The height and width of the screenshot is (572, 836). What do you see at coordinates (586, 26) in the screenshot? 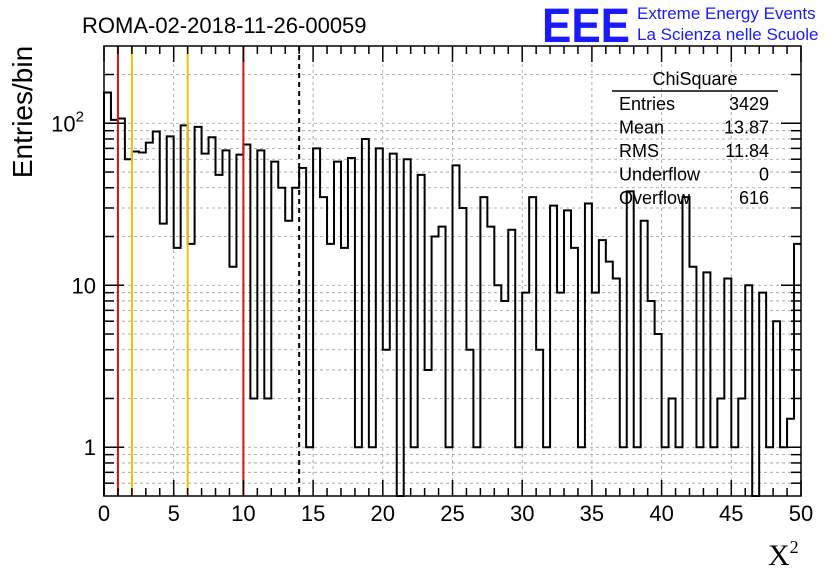
I see `logo-eee: EEE` at bounding box center [586, 26].